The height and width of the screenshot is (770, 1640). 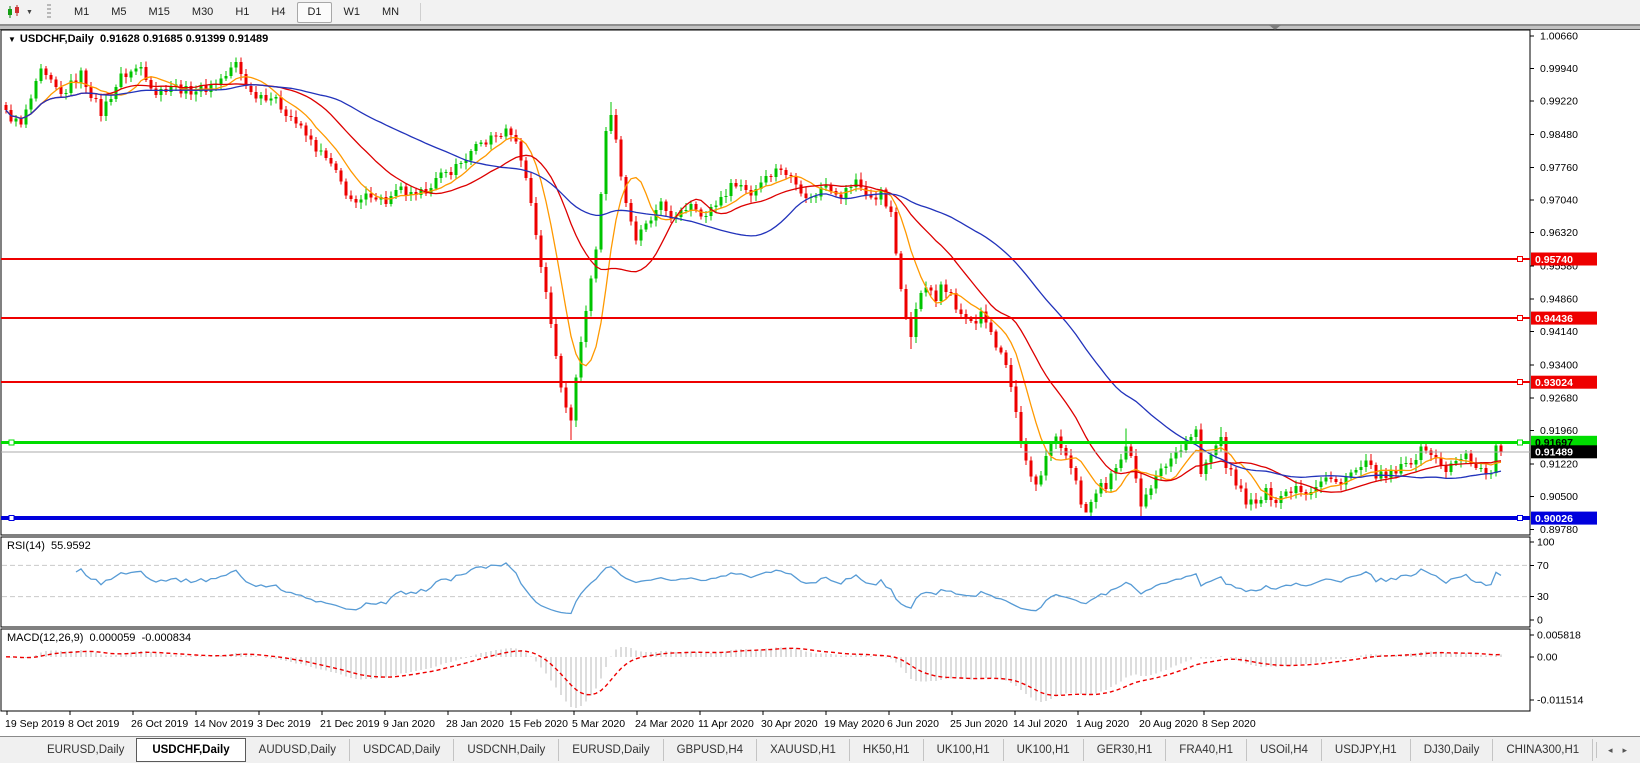 What do you see at coordinates (1040, 724) in the screenshot?
I see `date-tick-label: 14 Jul 2020` at bounding box center [1040, 724].